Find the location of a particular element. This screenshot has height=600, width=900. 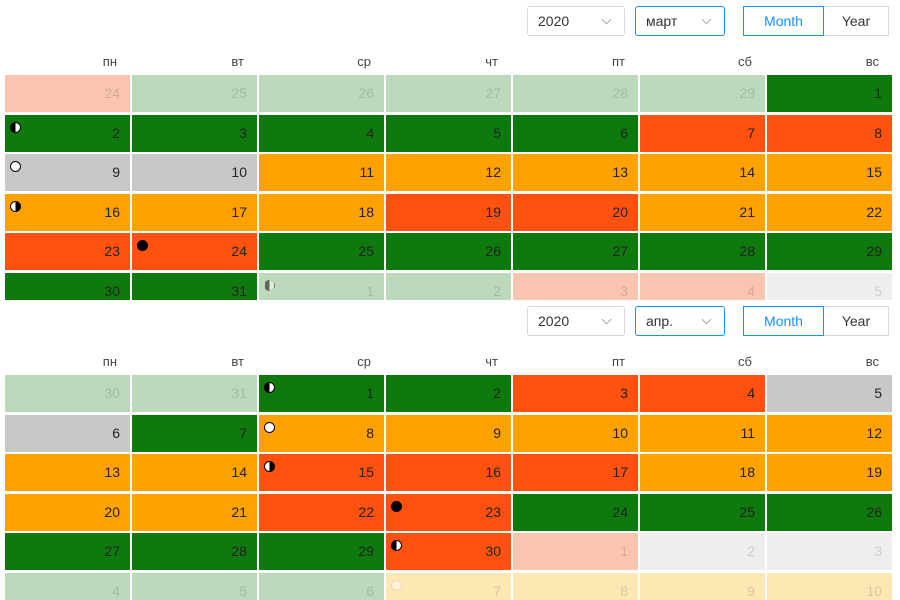

day-number: 25 is located at coordinates (366, 251).